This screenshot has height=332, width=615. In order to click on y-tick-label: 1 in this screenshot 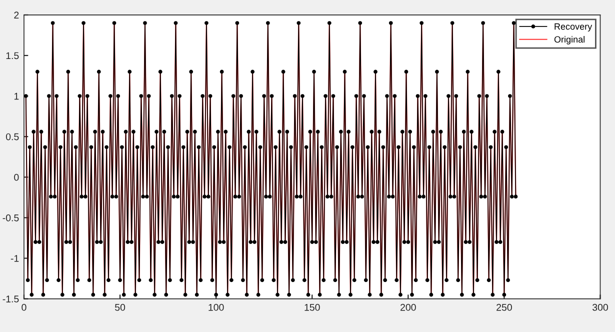, I will do `click(16, 96)`.